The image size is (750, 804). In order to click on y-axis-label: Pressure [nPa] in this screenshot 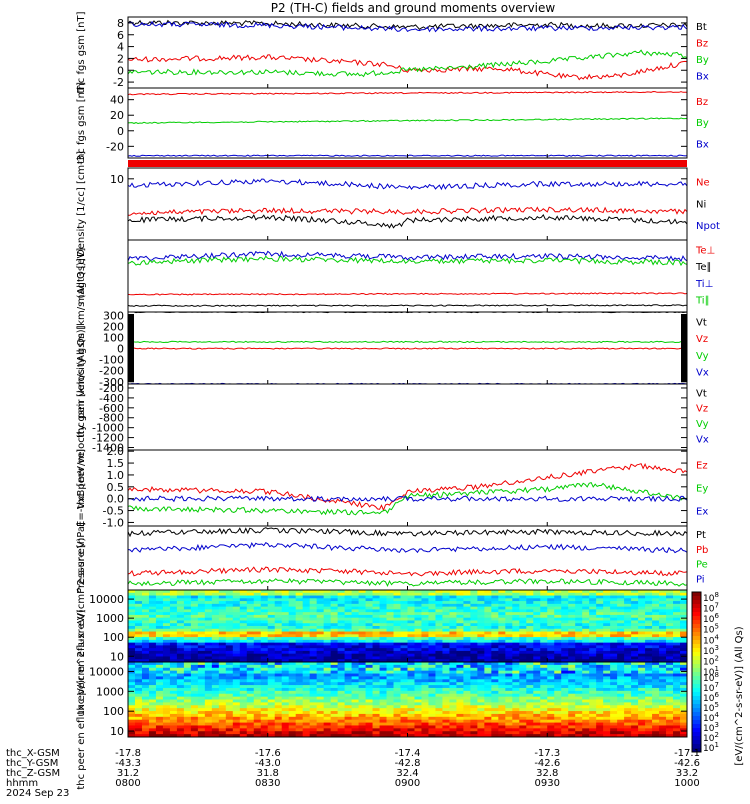, I will do `click(81, 558)`.